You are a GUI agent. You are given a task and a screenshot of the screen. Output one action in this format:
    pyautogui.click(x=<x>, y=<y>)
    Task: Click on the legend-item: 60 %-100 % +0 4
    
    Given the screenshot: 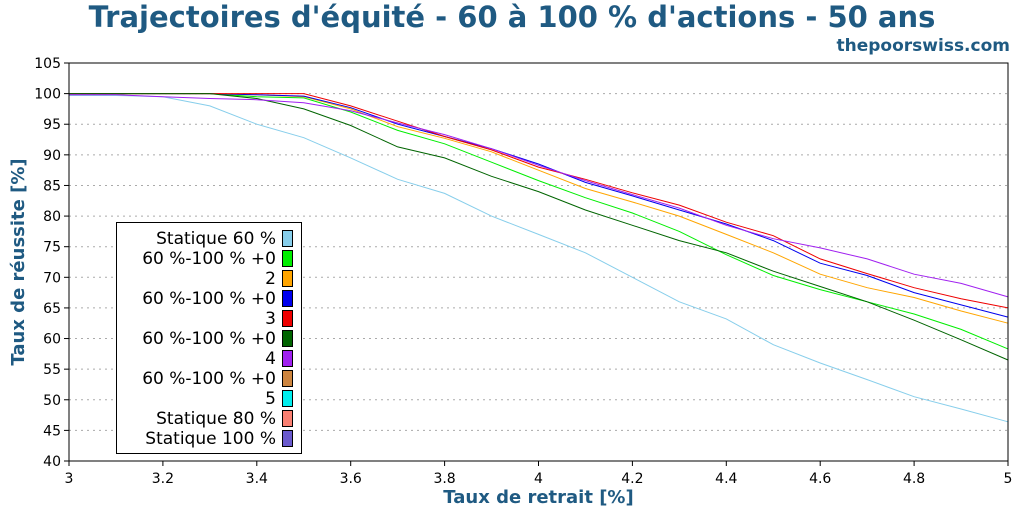 What is the action you would take?
    pyautogui.click(x=217, y=349)
    